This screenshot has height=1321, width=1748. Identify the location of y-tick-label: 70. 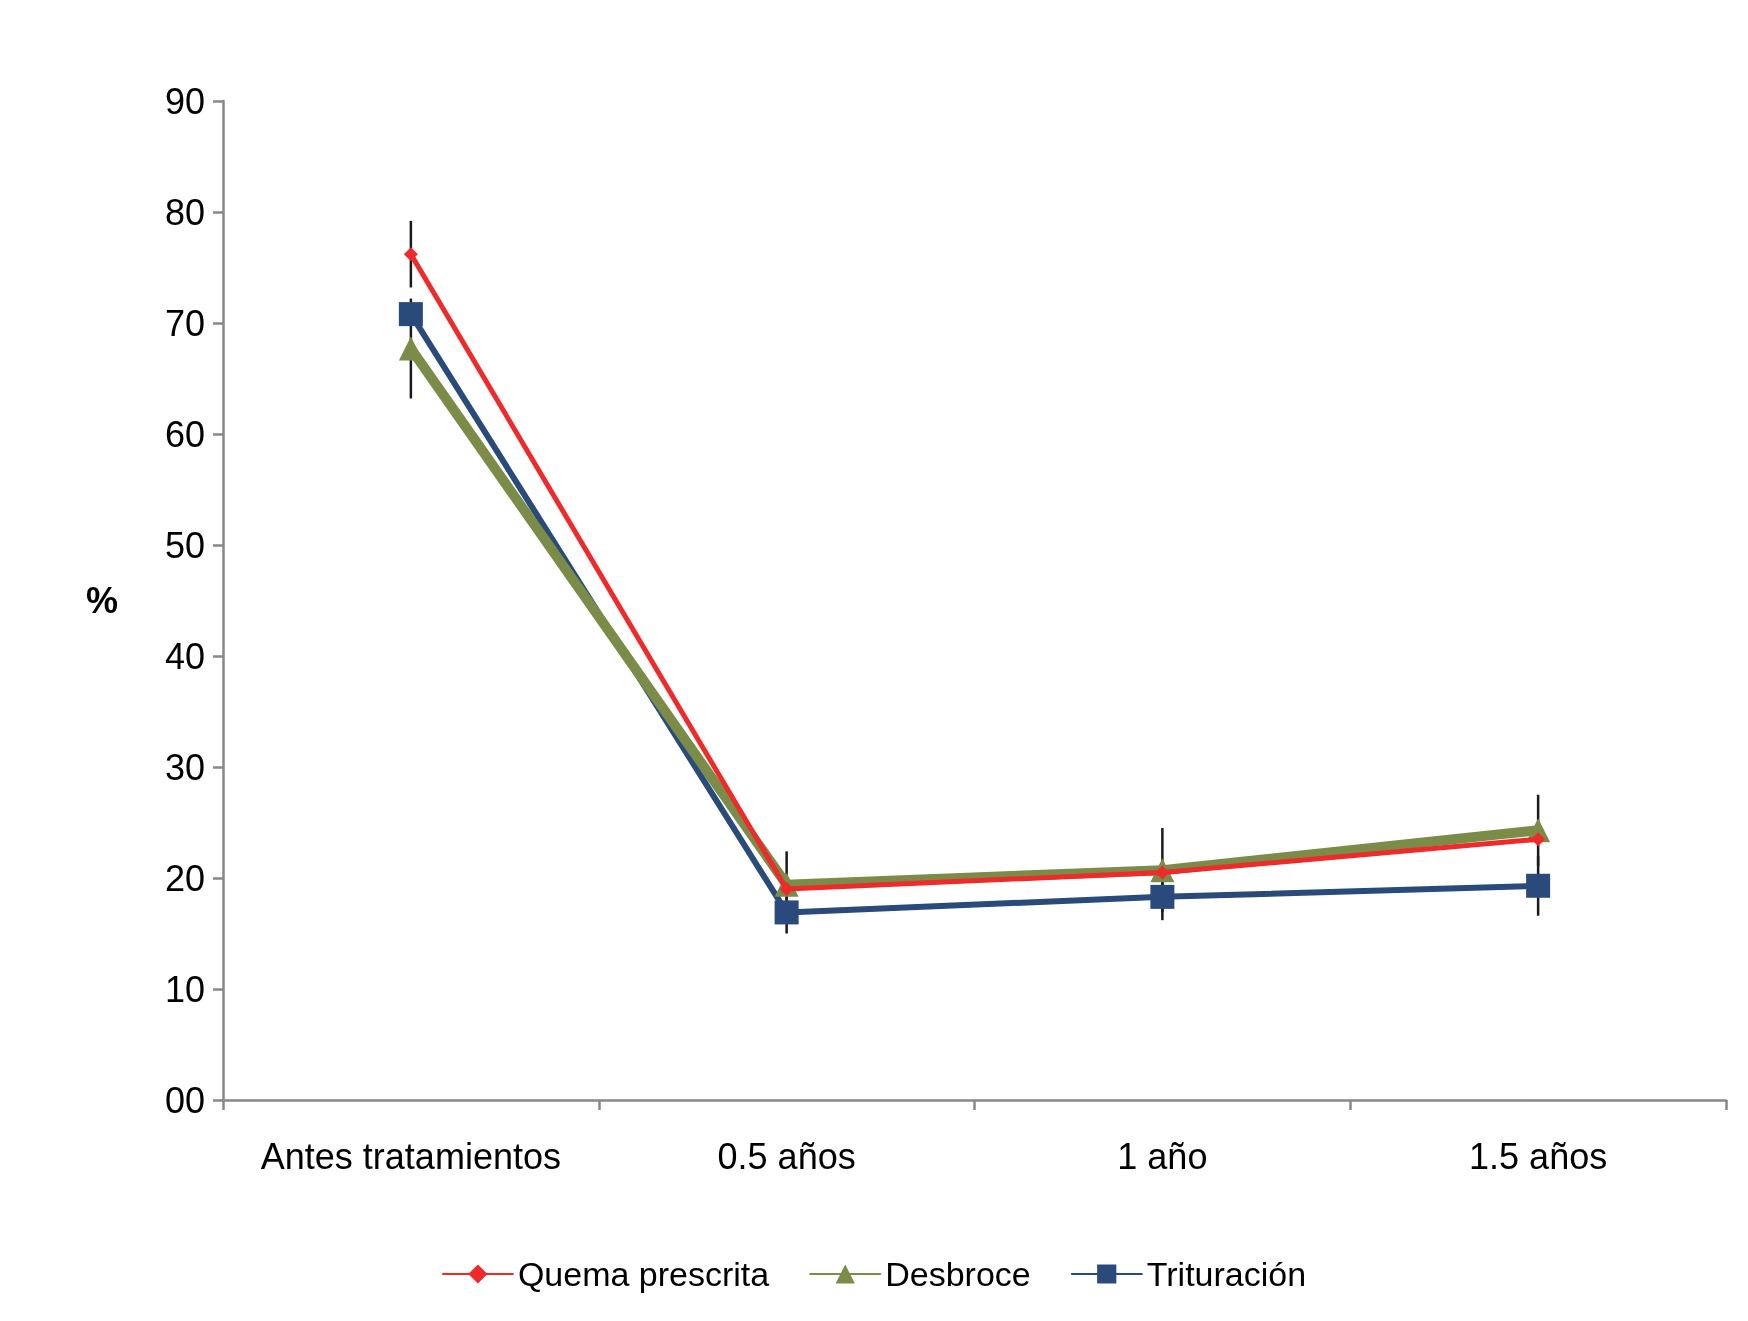
(184, 323).